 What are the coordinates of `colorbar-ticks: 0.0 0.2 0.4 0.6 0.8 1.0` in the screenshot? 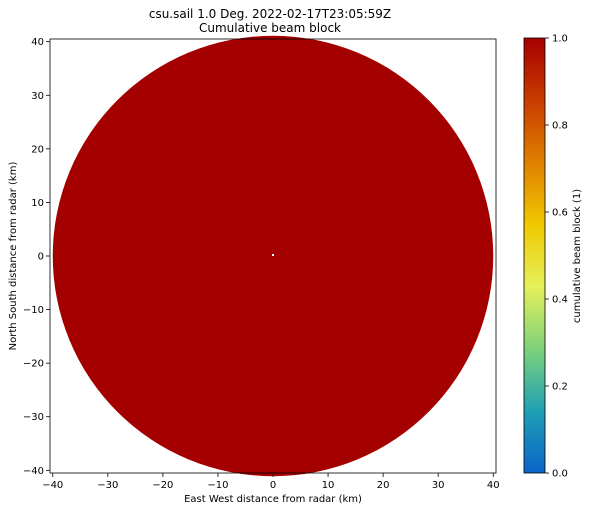 It's located at (556, 257).